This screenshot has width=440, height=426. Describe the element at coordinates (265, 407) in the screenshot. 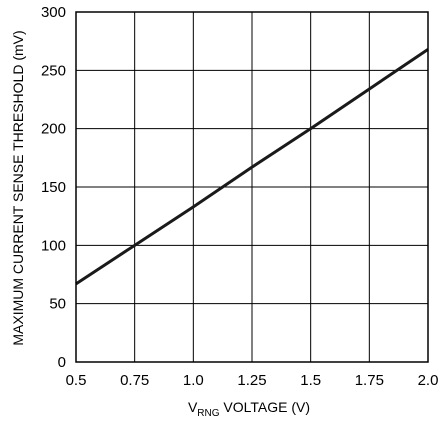

I see `x-axis-title-suffix: VOLTAGE (V)` at that location.